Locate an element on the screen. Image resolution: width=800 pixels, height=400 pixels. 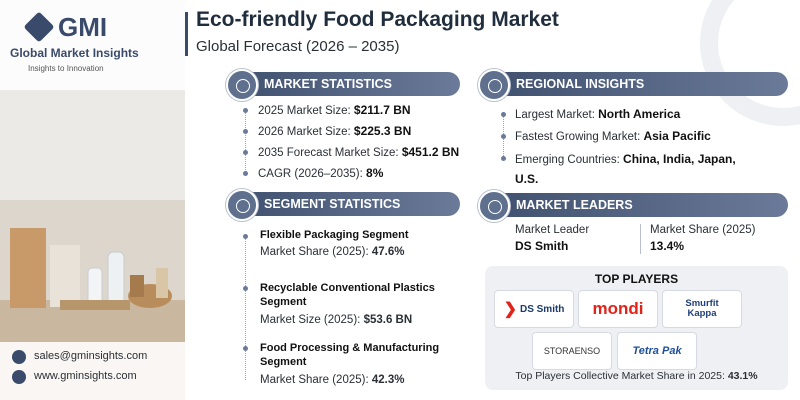
contact-area is located at coordinates (92, 371).